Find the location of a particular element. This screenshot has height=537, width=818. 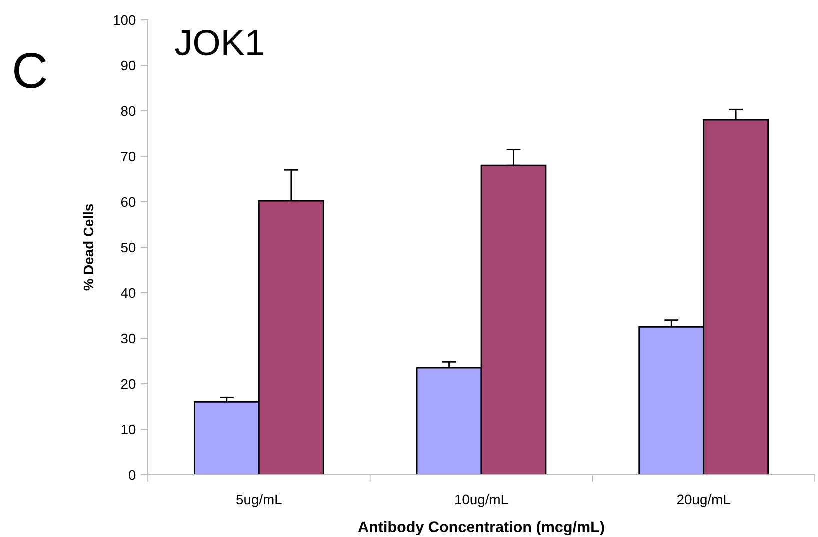

y-tick-label: 20 is located at coordinates (128, 384).